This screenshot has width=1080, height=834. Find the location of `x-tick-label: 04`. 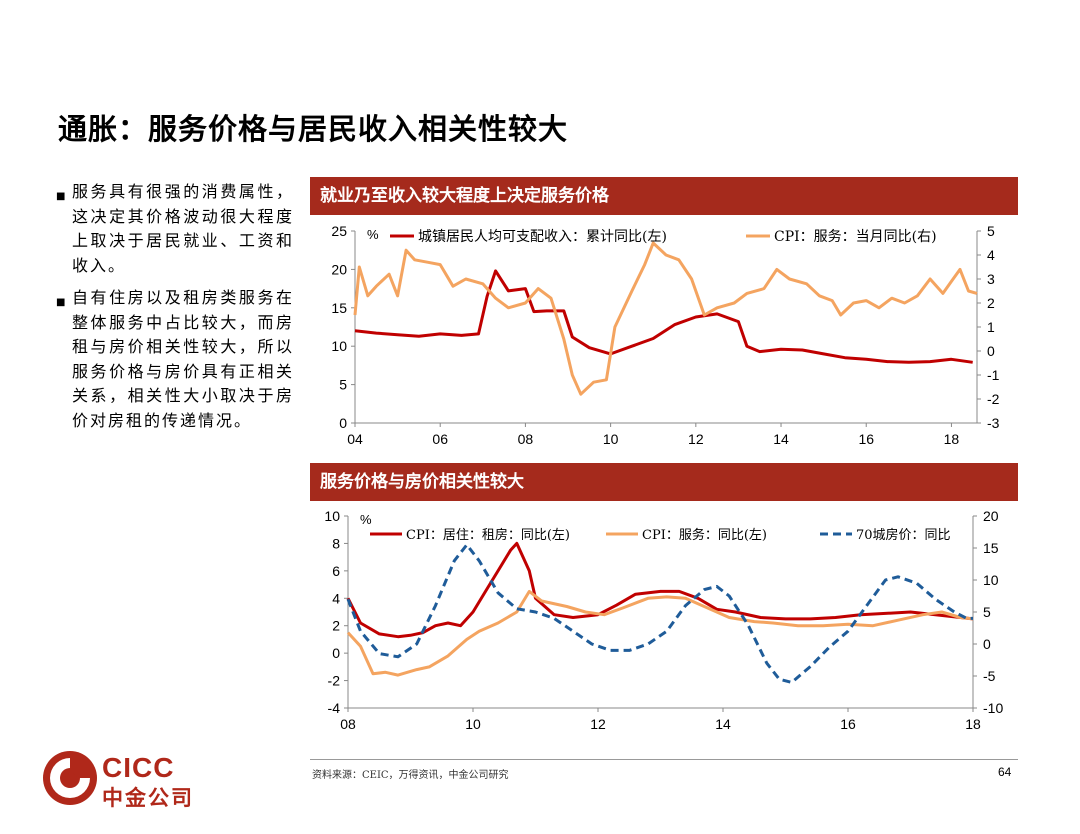

x-tick-label: 04 is located at coordinates (355, 439).